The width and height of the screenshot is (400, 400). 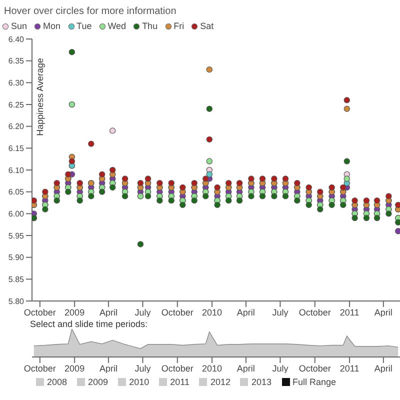 I want to click on text: 2009, so click(x=98, y=382).